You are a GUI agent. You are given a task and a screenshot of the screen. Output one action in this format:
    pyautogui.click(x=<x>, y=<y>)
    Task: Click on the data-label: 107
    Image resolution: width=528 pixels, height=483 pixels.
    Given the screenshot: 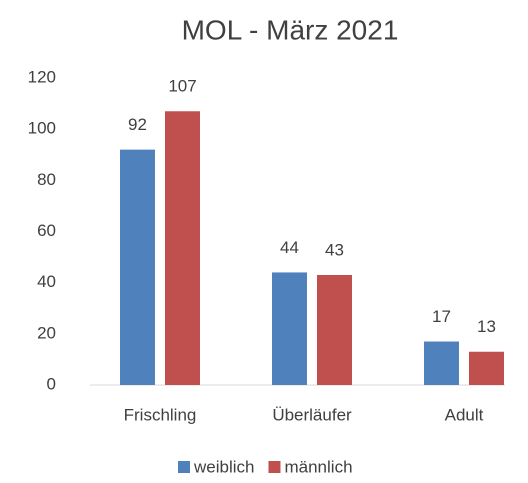 What is the action you would take?
    pyautogui.click(x=182, y=86)
    